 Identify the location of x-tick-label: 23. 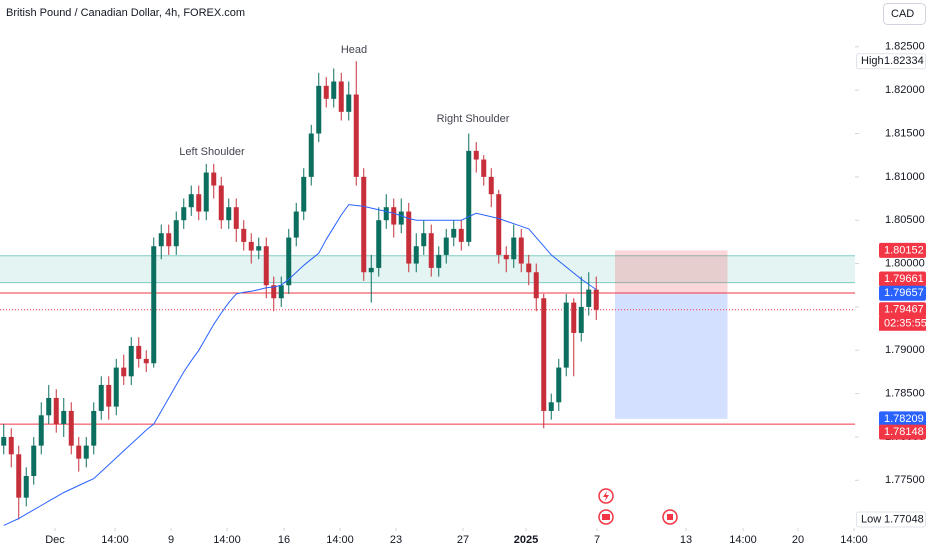
(396, 540).